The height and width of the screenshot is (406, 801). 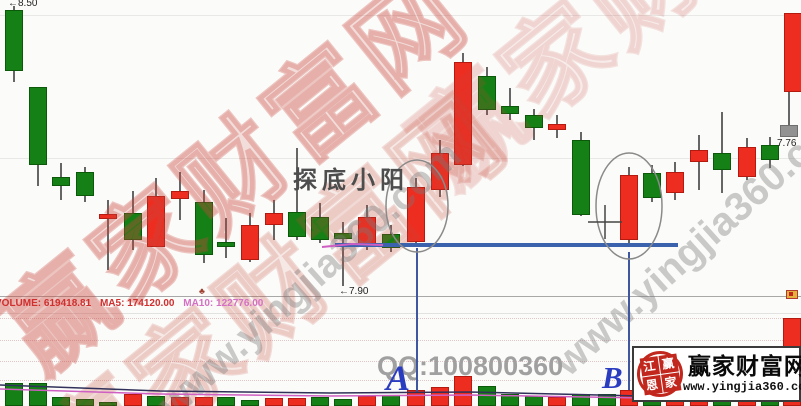 I want to click on ma5-label: MA5: 174120.00, so click(x=137, y=303).